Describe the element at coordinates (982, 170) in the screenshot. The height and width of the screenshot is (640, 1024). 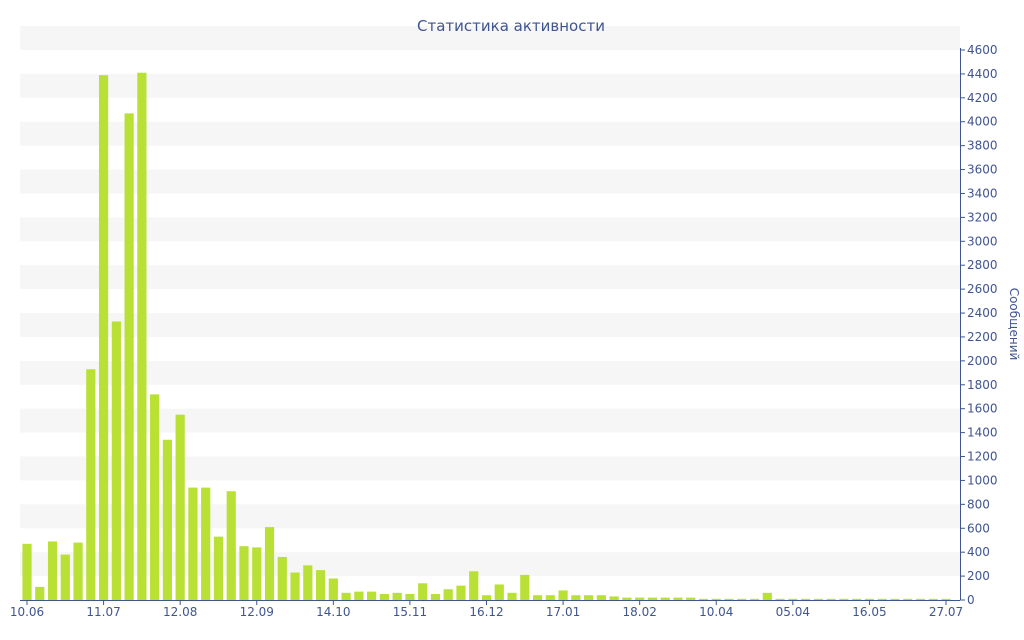
I see `y-tick-label: 3600` at that location.